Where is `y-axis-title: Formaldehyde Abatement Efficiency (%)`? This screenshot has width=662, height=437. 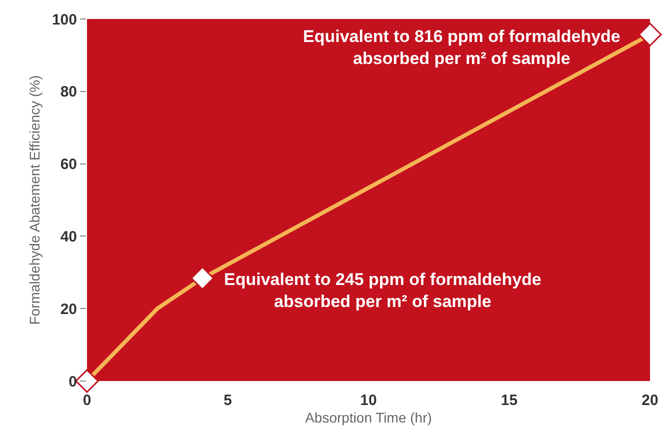
y-axis-title: Formaldehyde Abatement Efficiency (%) is located at coordinates (34, 200).